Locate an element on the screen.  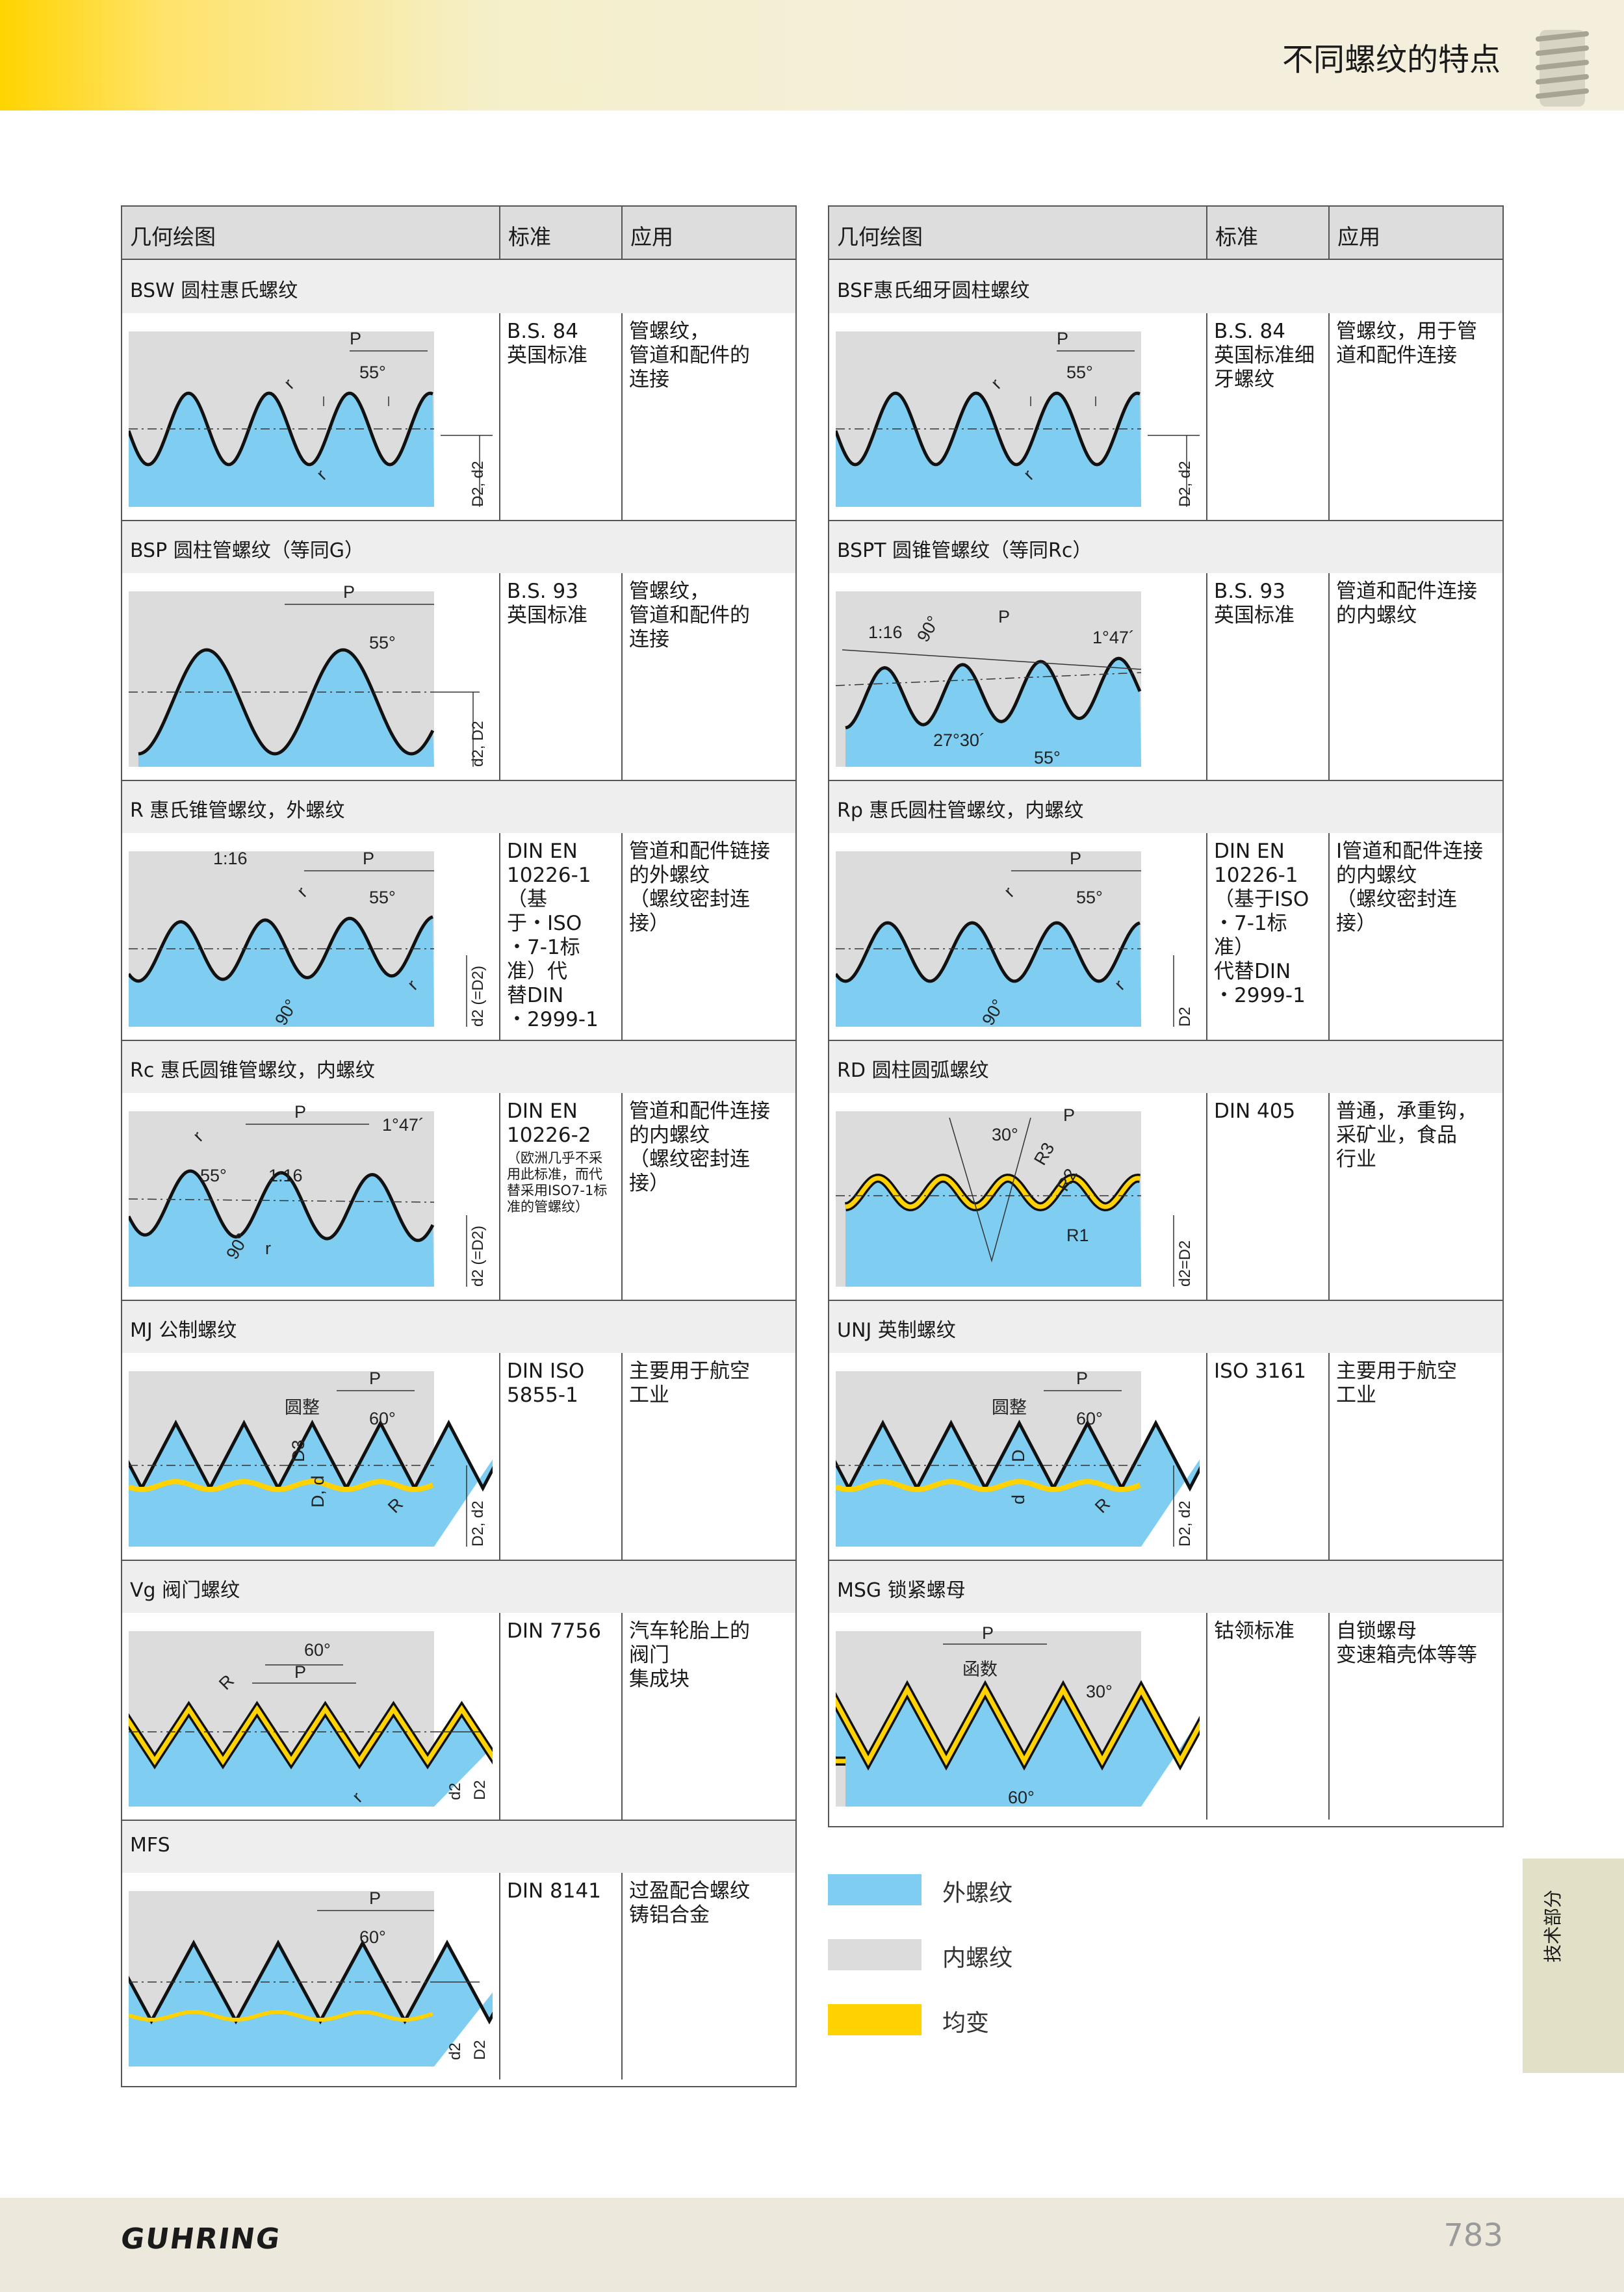
thread-row-title: BSP 圆柱管螺纹（等同G） is located at coordinates (458, 547).